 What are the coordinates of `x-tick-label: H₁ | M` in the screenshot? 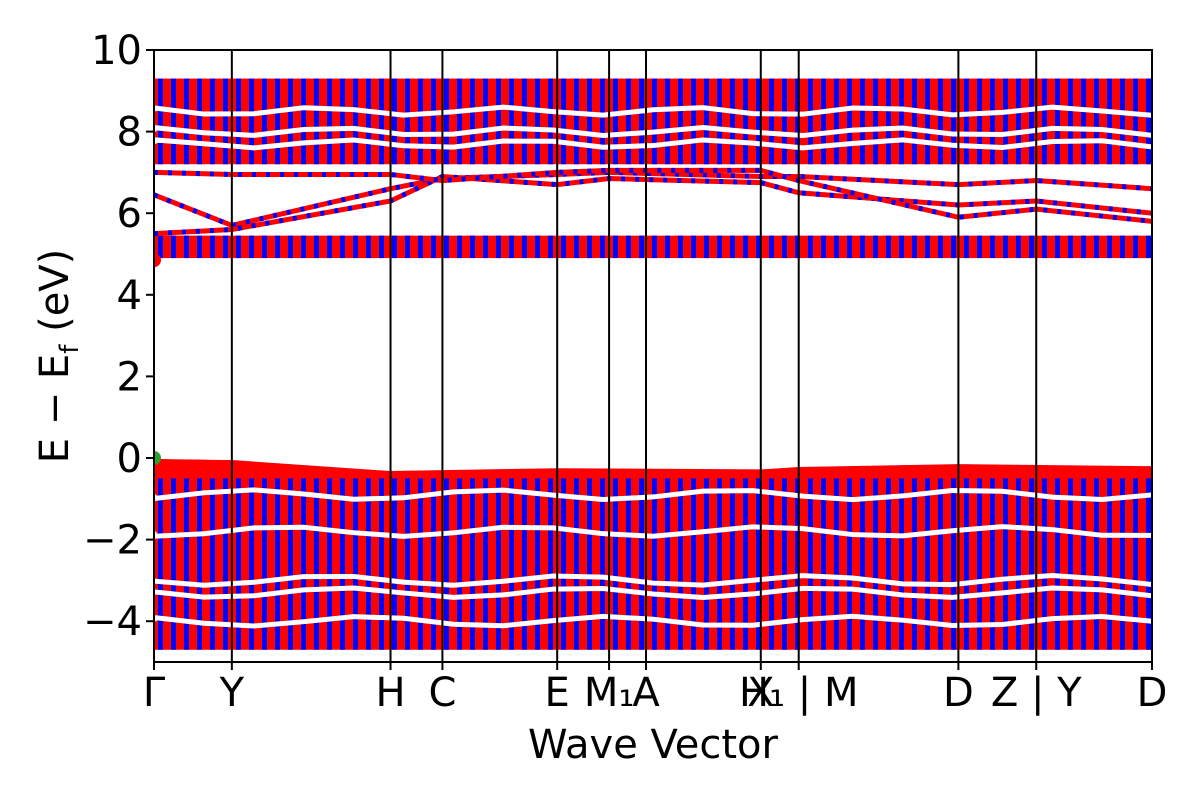 It's located at (799, 693).